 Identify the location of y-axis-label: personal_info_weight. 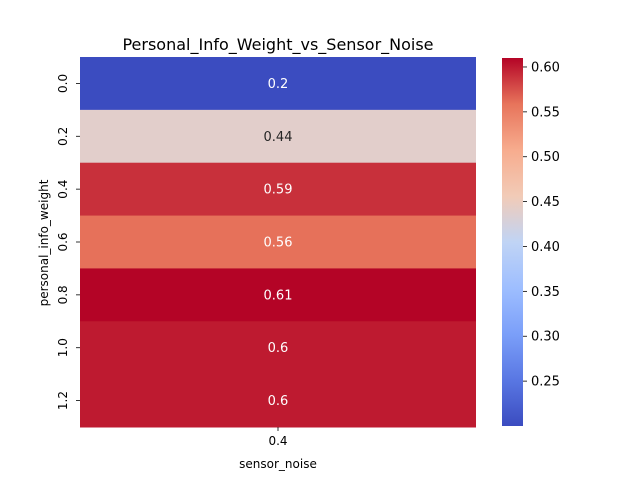
(44, 242).